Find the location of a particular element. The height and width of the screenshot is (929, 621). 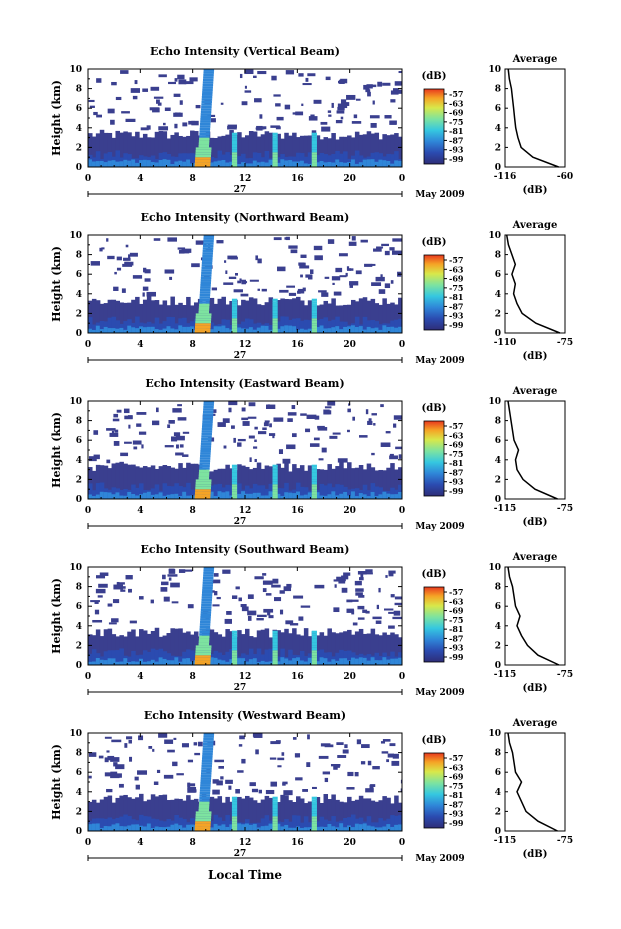

x-tick-label: 20 is located at coordinates (349, 511).